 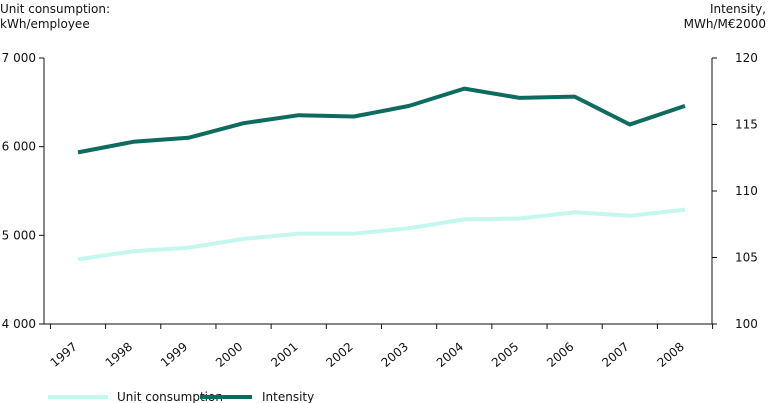 What do you see at coordinates (746, 324) in the screenshot?
I see `right-tick-label: 100` at bounding box center [746, 324].